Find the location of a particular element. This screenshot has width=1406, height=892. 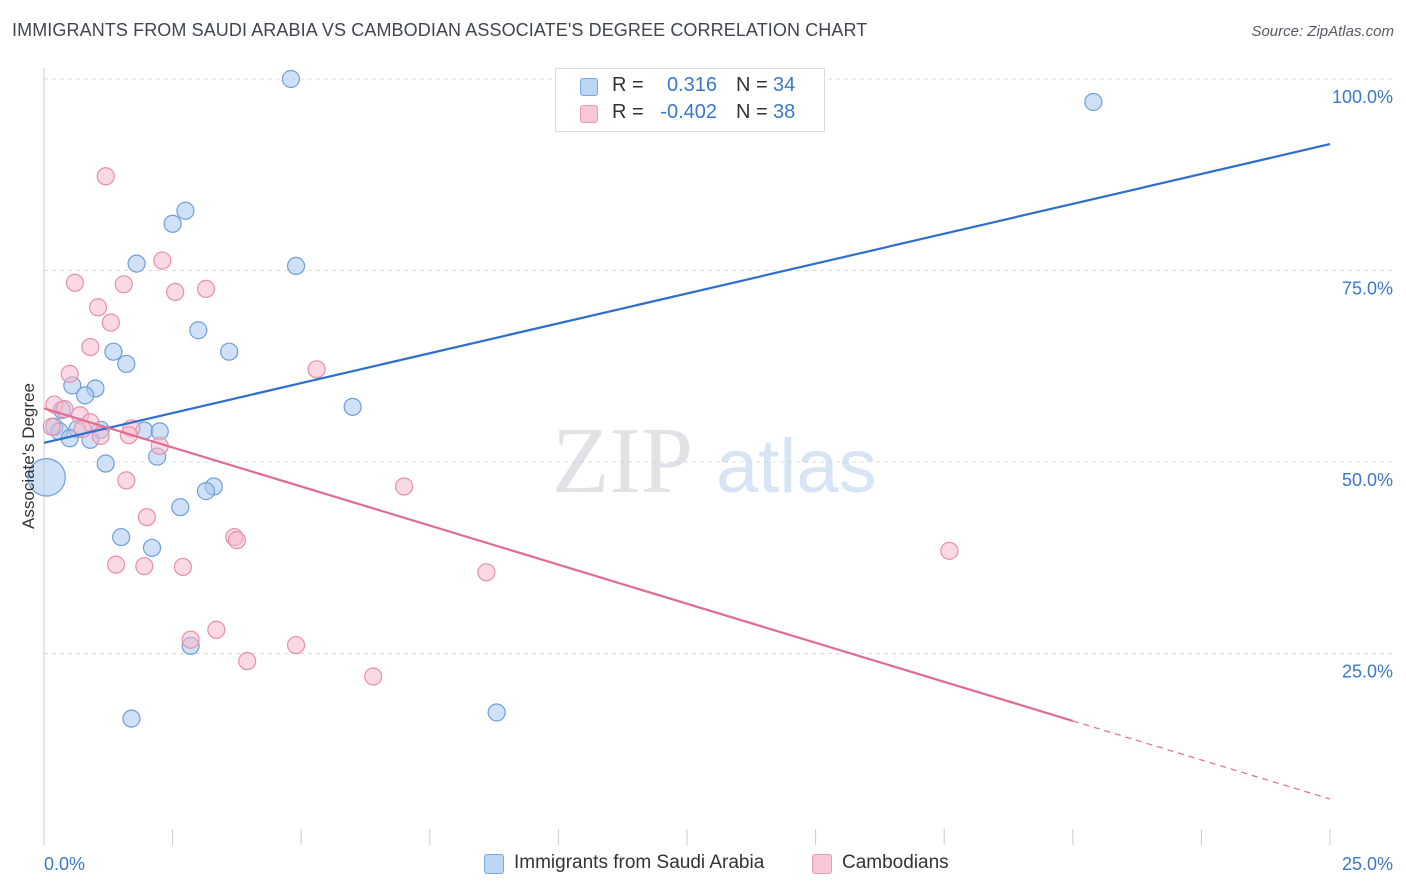

x-tick-label: 0.0% is located at coordinates (64, 864).